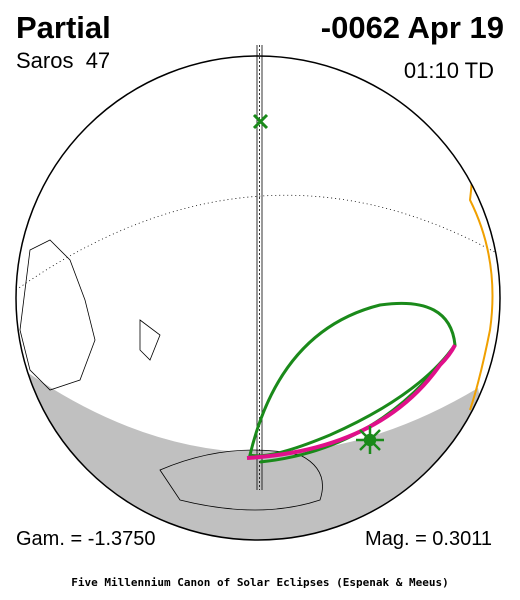 Image resolution: width=520 pixels, height=600 pixels. I want to click on eclipse-limit, so click(352, 379).